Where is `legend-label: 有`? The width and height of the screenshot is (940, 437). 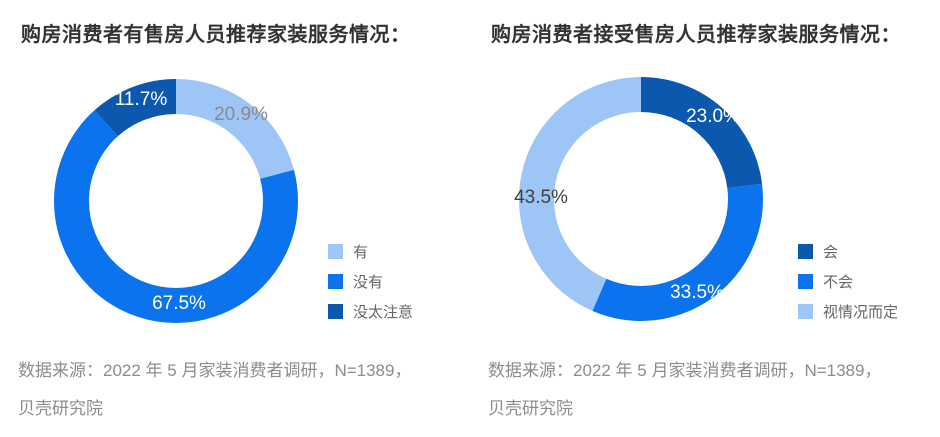 legend-label: 有 is located at coordinates (361, 252).